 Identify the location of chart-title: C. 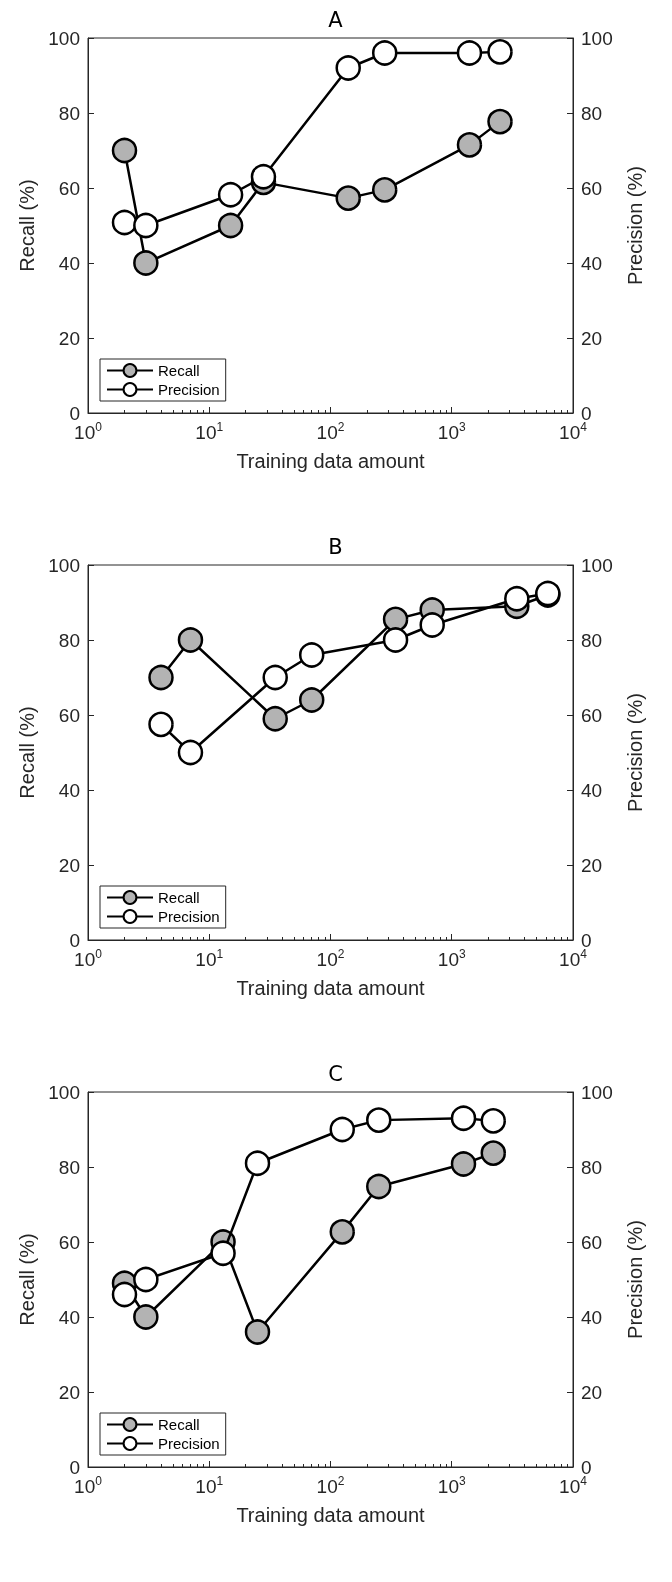
(335, 1073).